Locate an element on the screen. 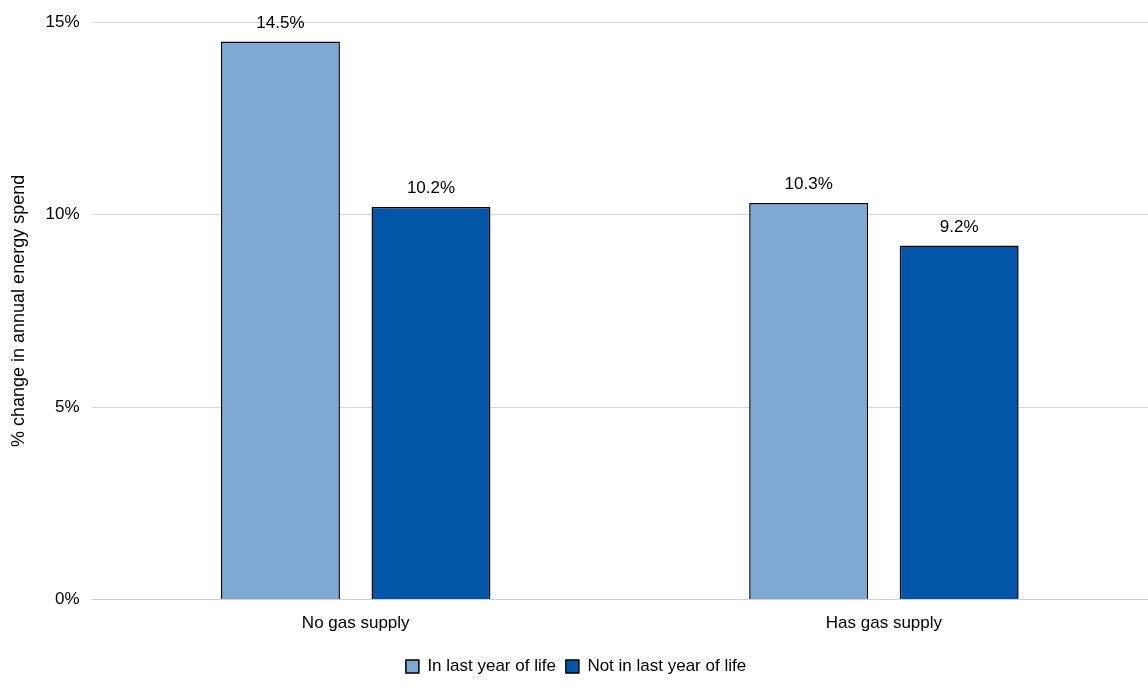 This screenshot has width=1148, height=693. y-axis-title: % change in annual energy spend is located at coordinates (17, 311).